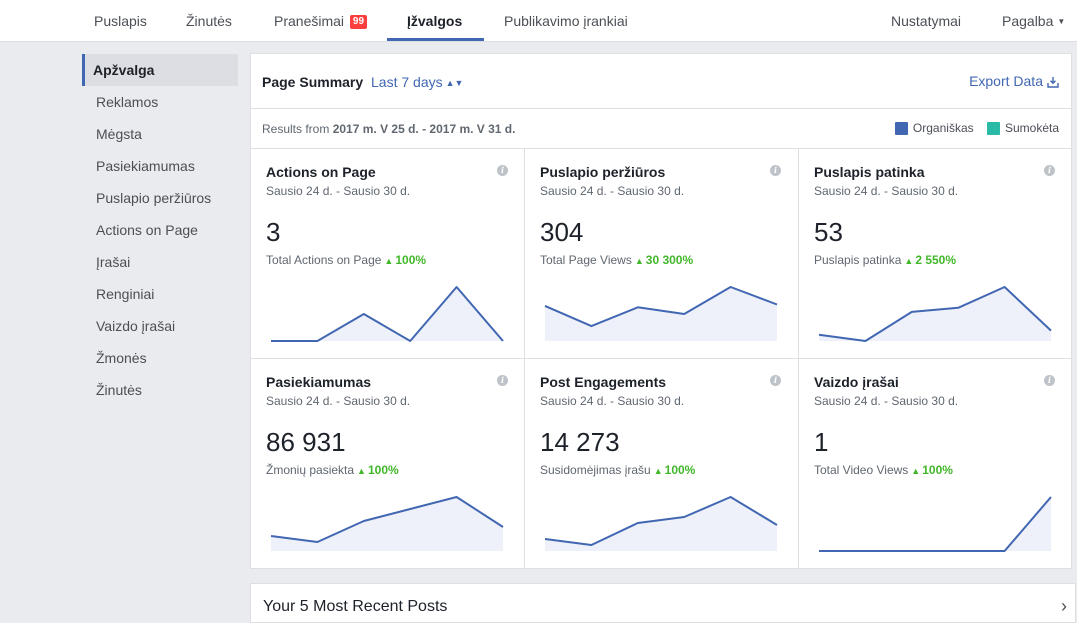  I want to click on results-prefix: Results from, so click(296, 129).